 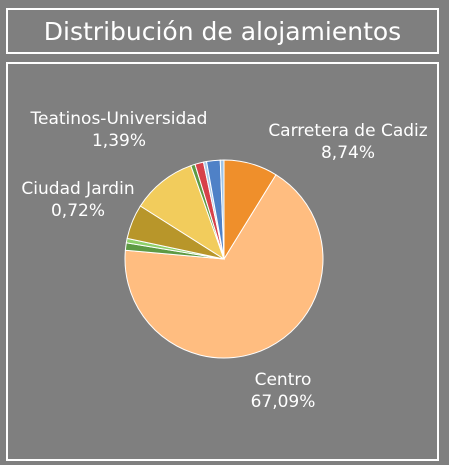 I want to click on title-box: Distribución de alojamientos, so click(x=222, y=31).